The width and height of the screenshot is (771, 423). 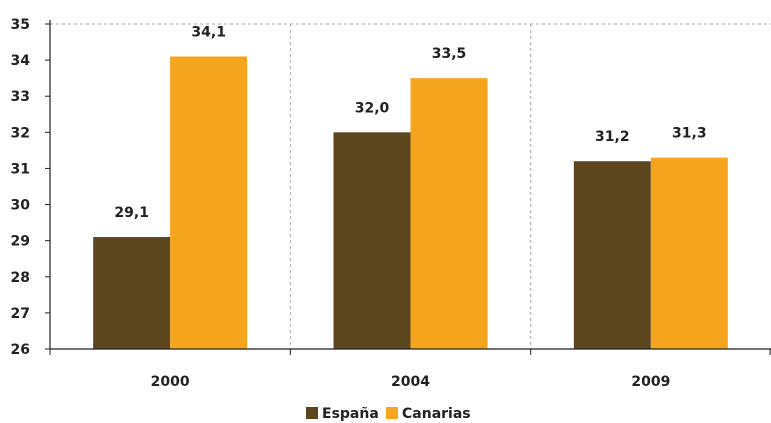 I want to click on y-tick-label-30: 30, so click(x=21, y=206).